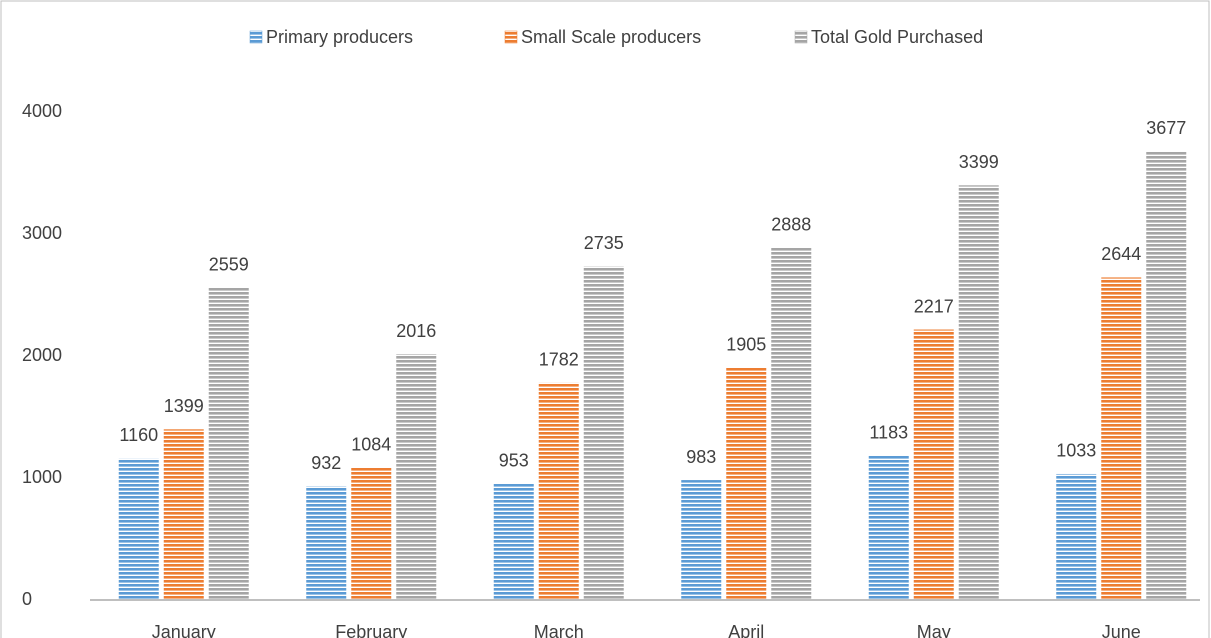 This screenshot has width=1211, height=638. I want to click on value-label: 2559, so click(229, 265).